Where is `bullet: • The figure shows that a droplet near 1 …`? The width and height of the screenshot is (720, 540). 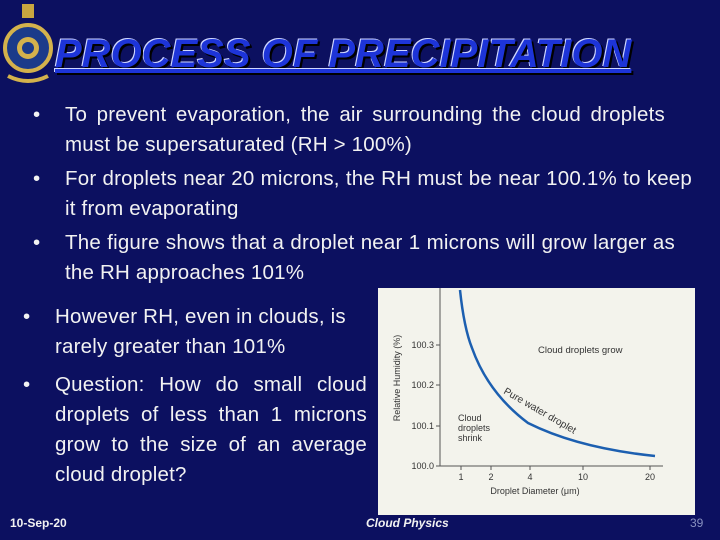
bullet: • The figure shows that a droplet near 1 … is located at coordinates (354, 258).